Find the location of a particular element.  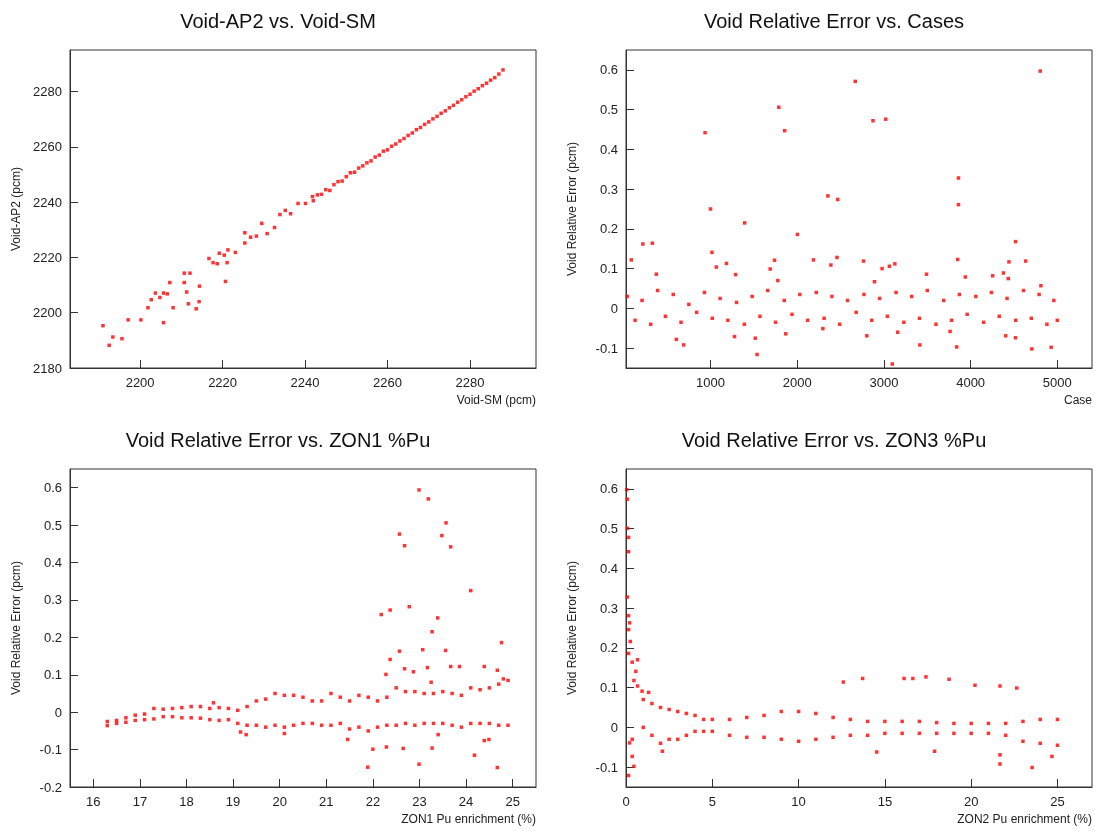

x-axis-title: Case is located at coordinates (1078, 400).